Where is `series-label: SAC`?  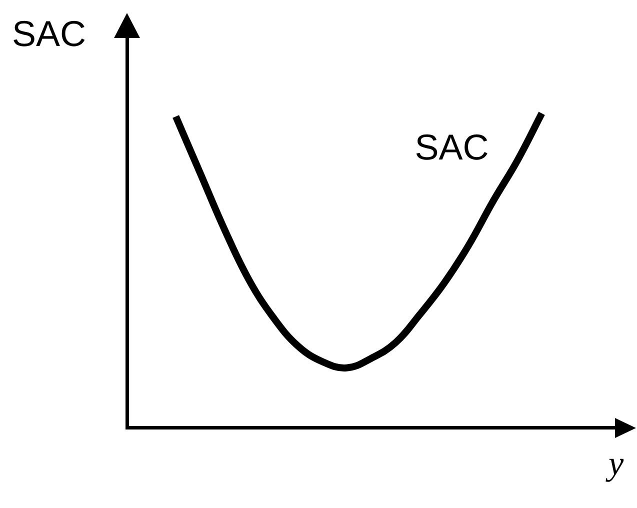
series-label: SAC is located at coordinates (451, 147).